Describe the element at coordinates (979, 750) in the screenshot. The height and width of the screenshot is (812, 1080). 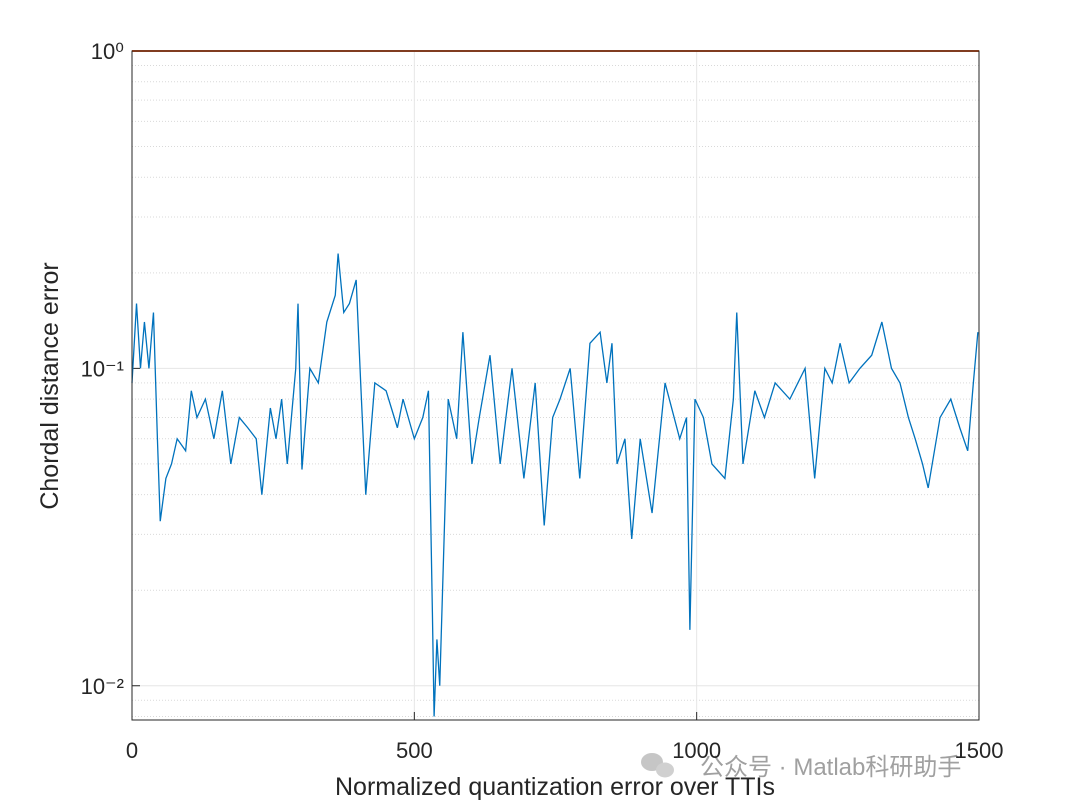
I see `x-tick-label: 1500` at that location.